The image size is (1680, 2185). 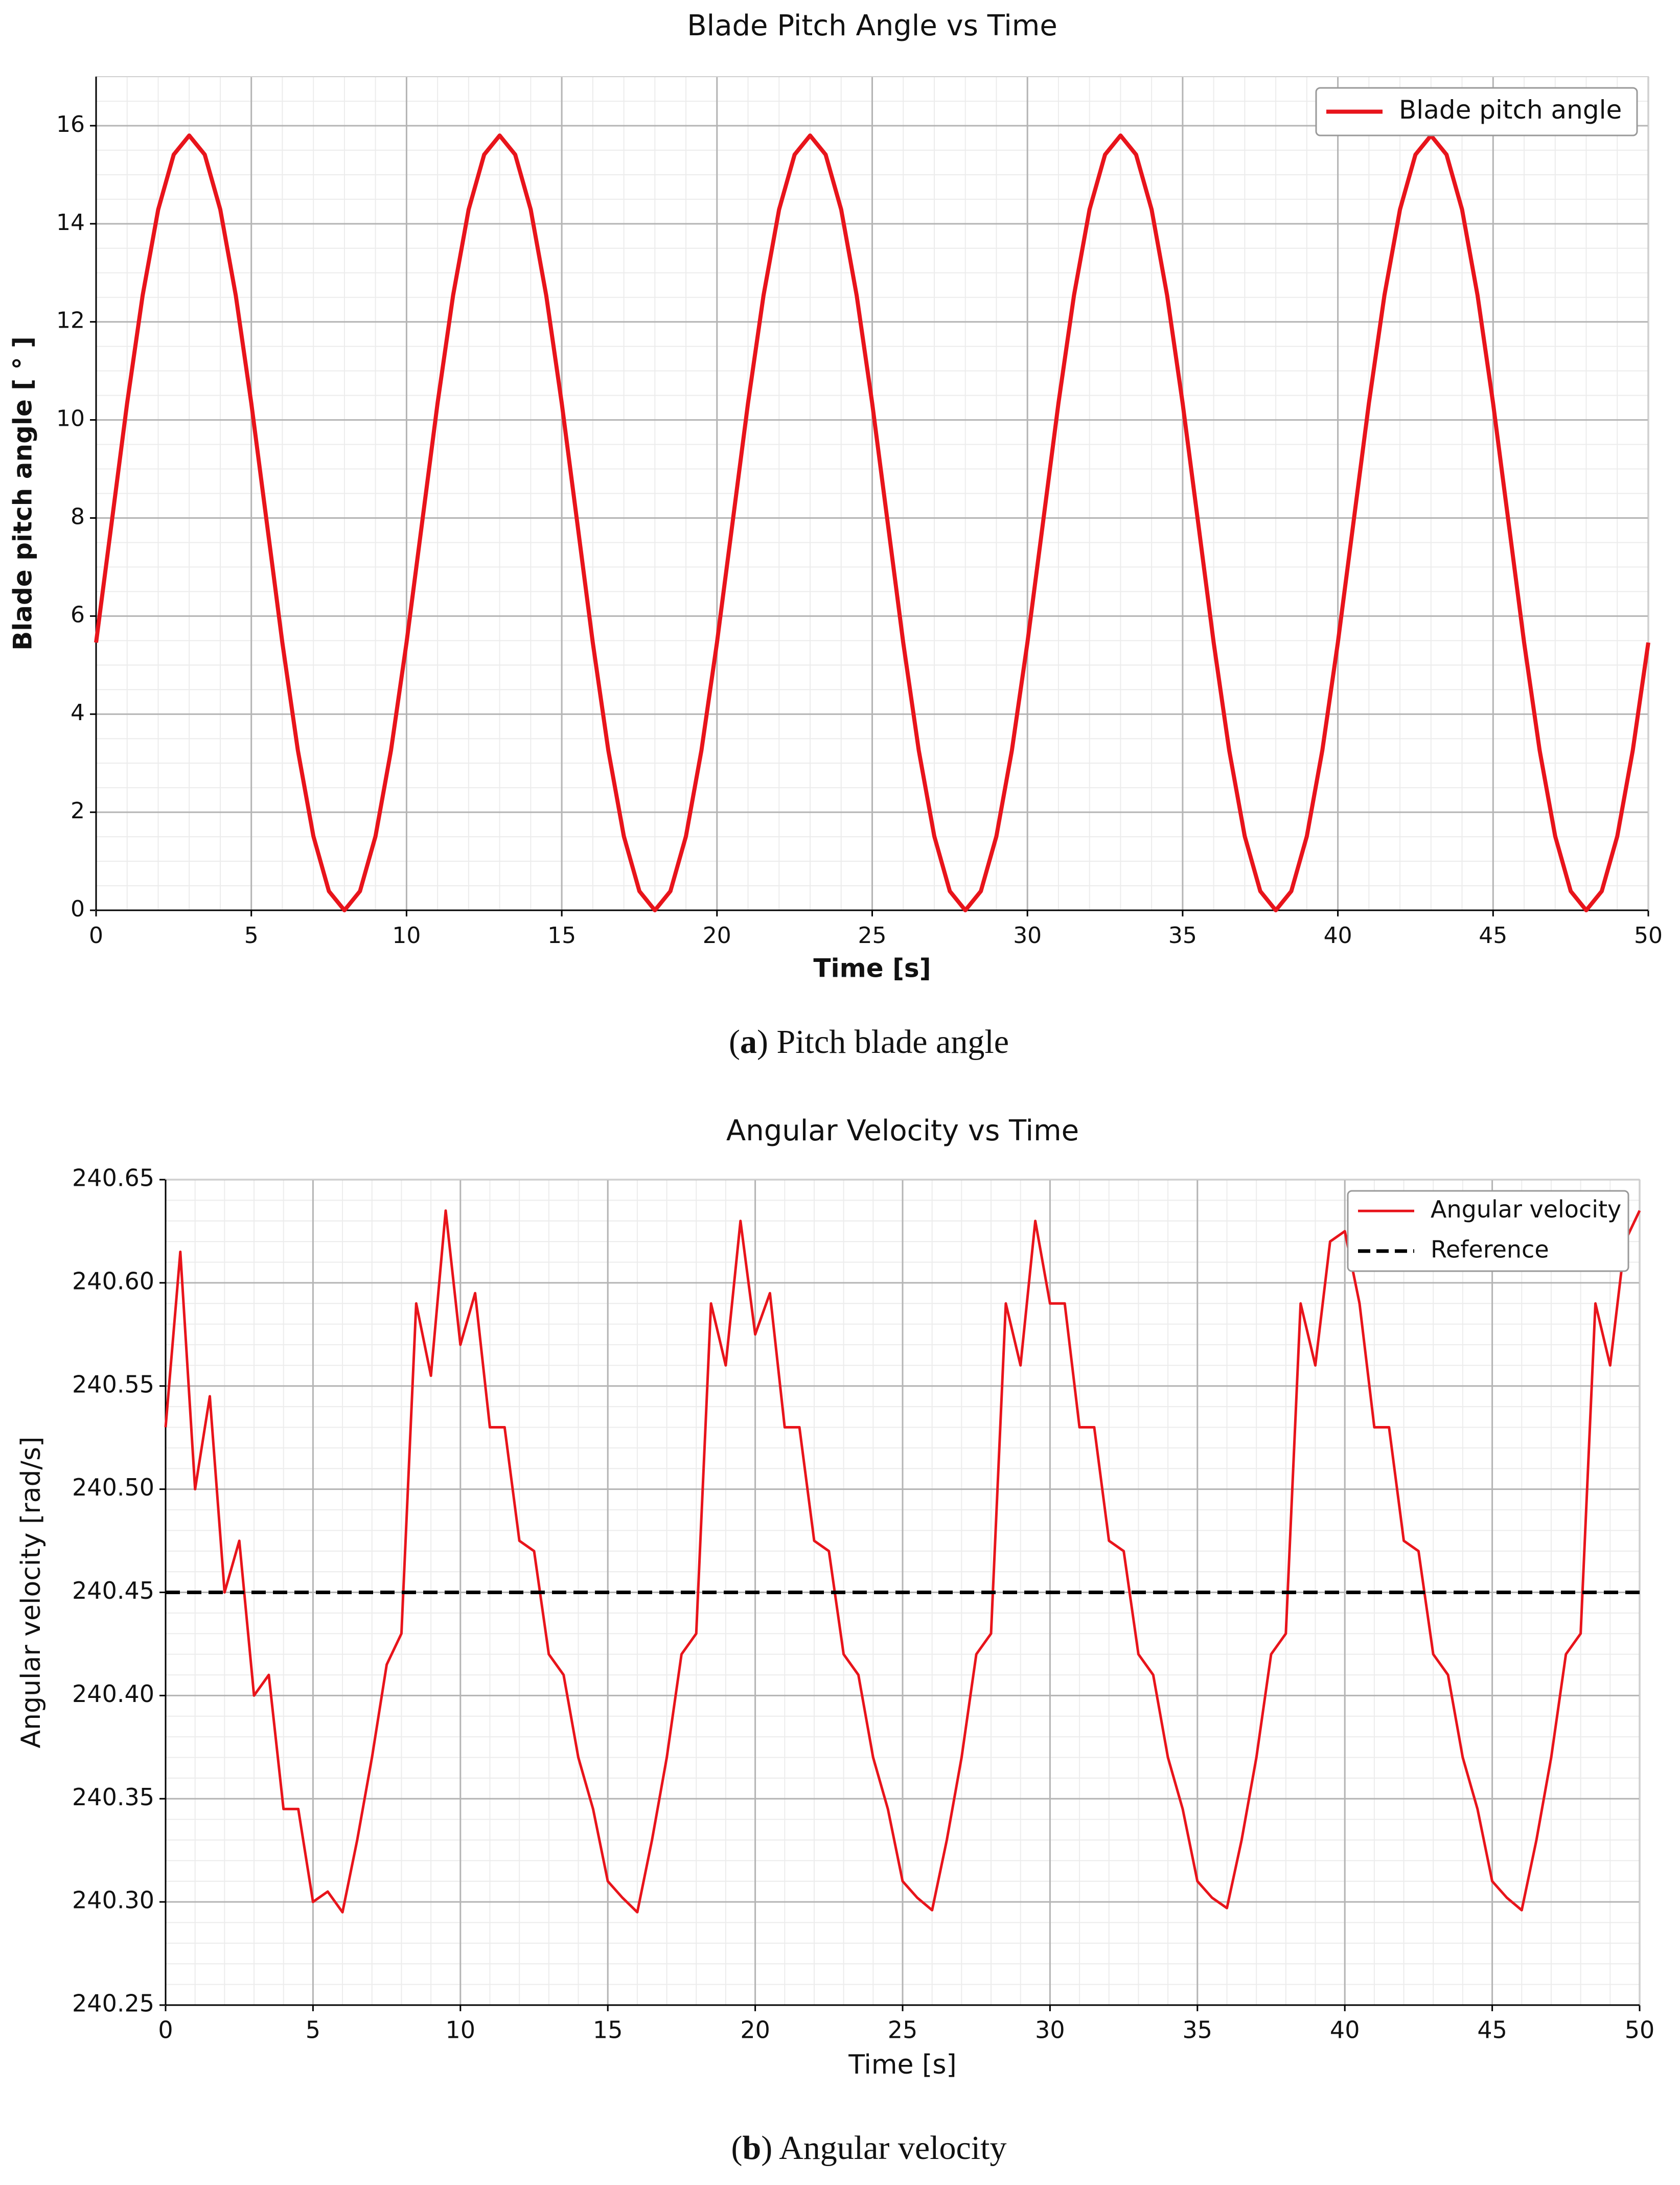 I want to click on chart-title: Angular Velocity vs Time, so click(x=902, y=1130).